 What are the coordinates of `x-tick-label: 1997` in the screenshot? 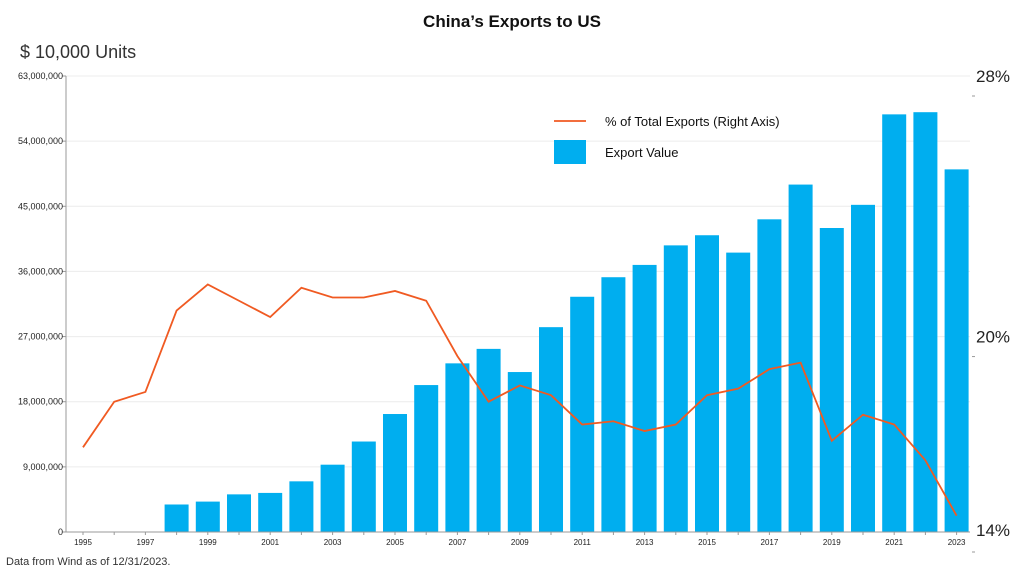 It's located at (146, 542).